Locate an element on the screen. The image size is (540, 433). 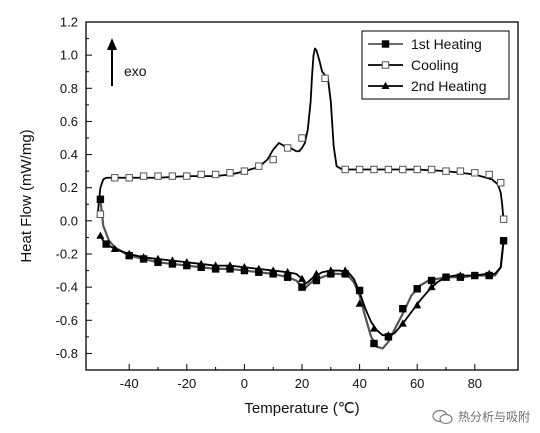
y-axis-title: Heat Flow (mW/mg) is located at coordinates (26, 195).